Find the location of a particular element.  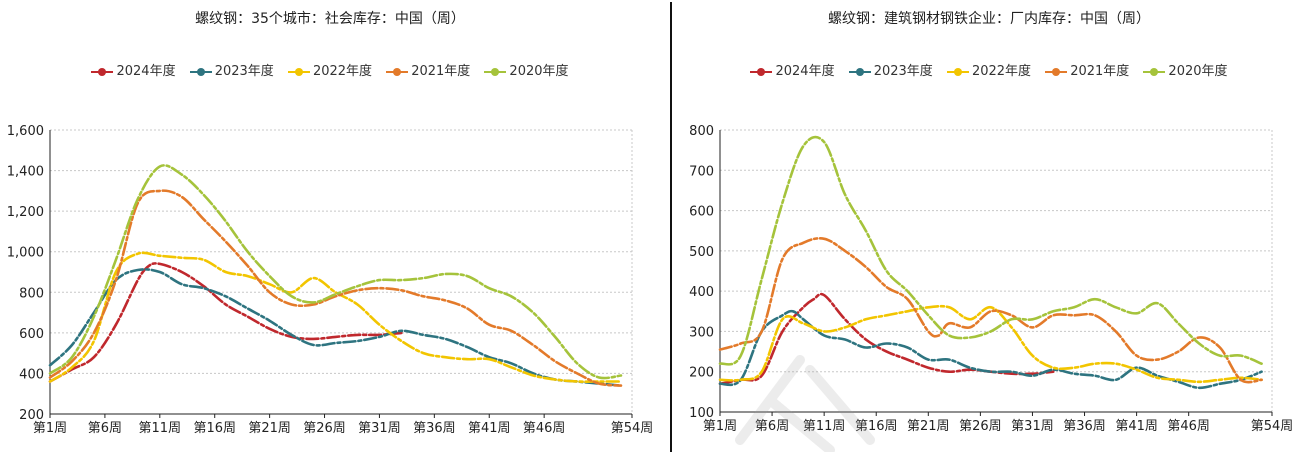

y-tick-label: 1,000 is located at coordinates (25, 253).